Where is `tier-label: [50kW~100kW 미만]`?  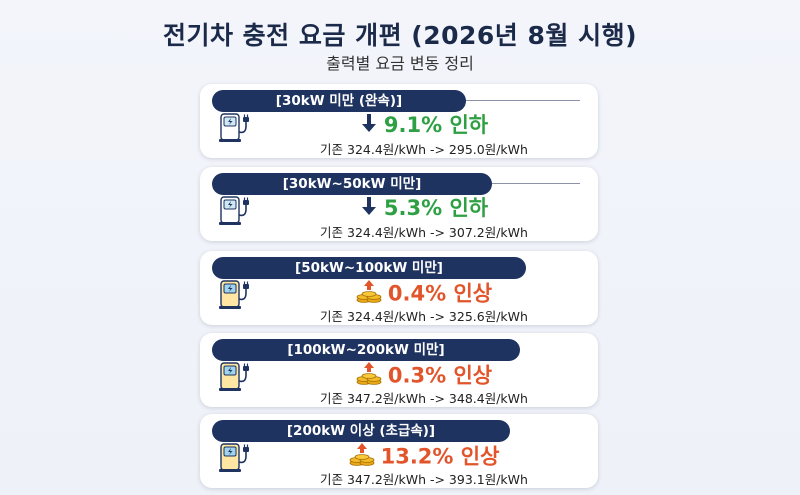 tier-label: [50kW~100kW 미만] is located at coordinates (369, 268).